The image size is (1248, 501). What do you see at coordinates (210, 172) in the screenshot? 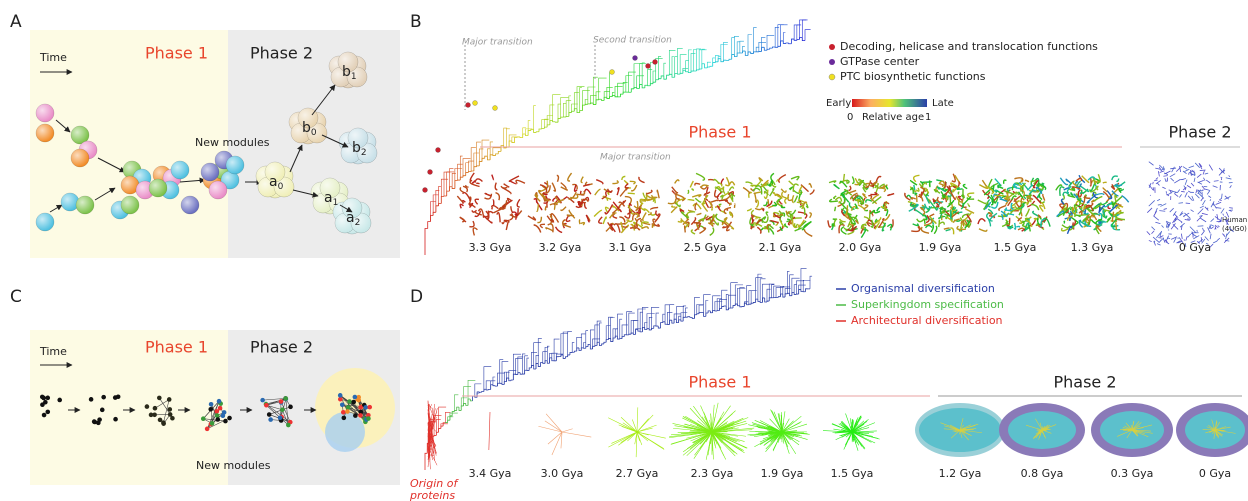
I see `sphere-shine` at bounding box center [210, 172].